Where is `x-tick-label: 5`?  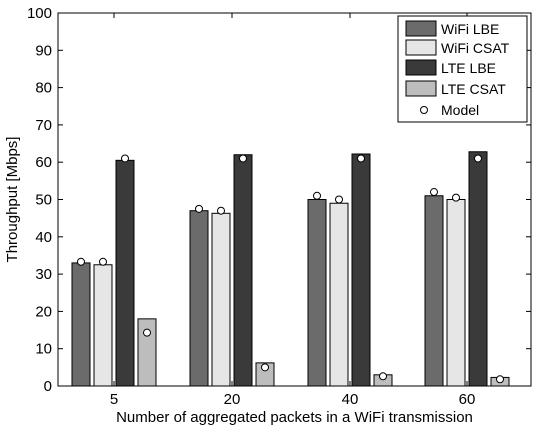
x-tick-label: 5 is located at coordinates (114, 399).